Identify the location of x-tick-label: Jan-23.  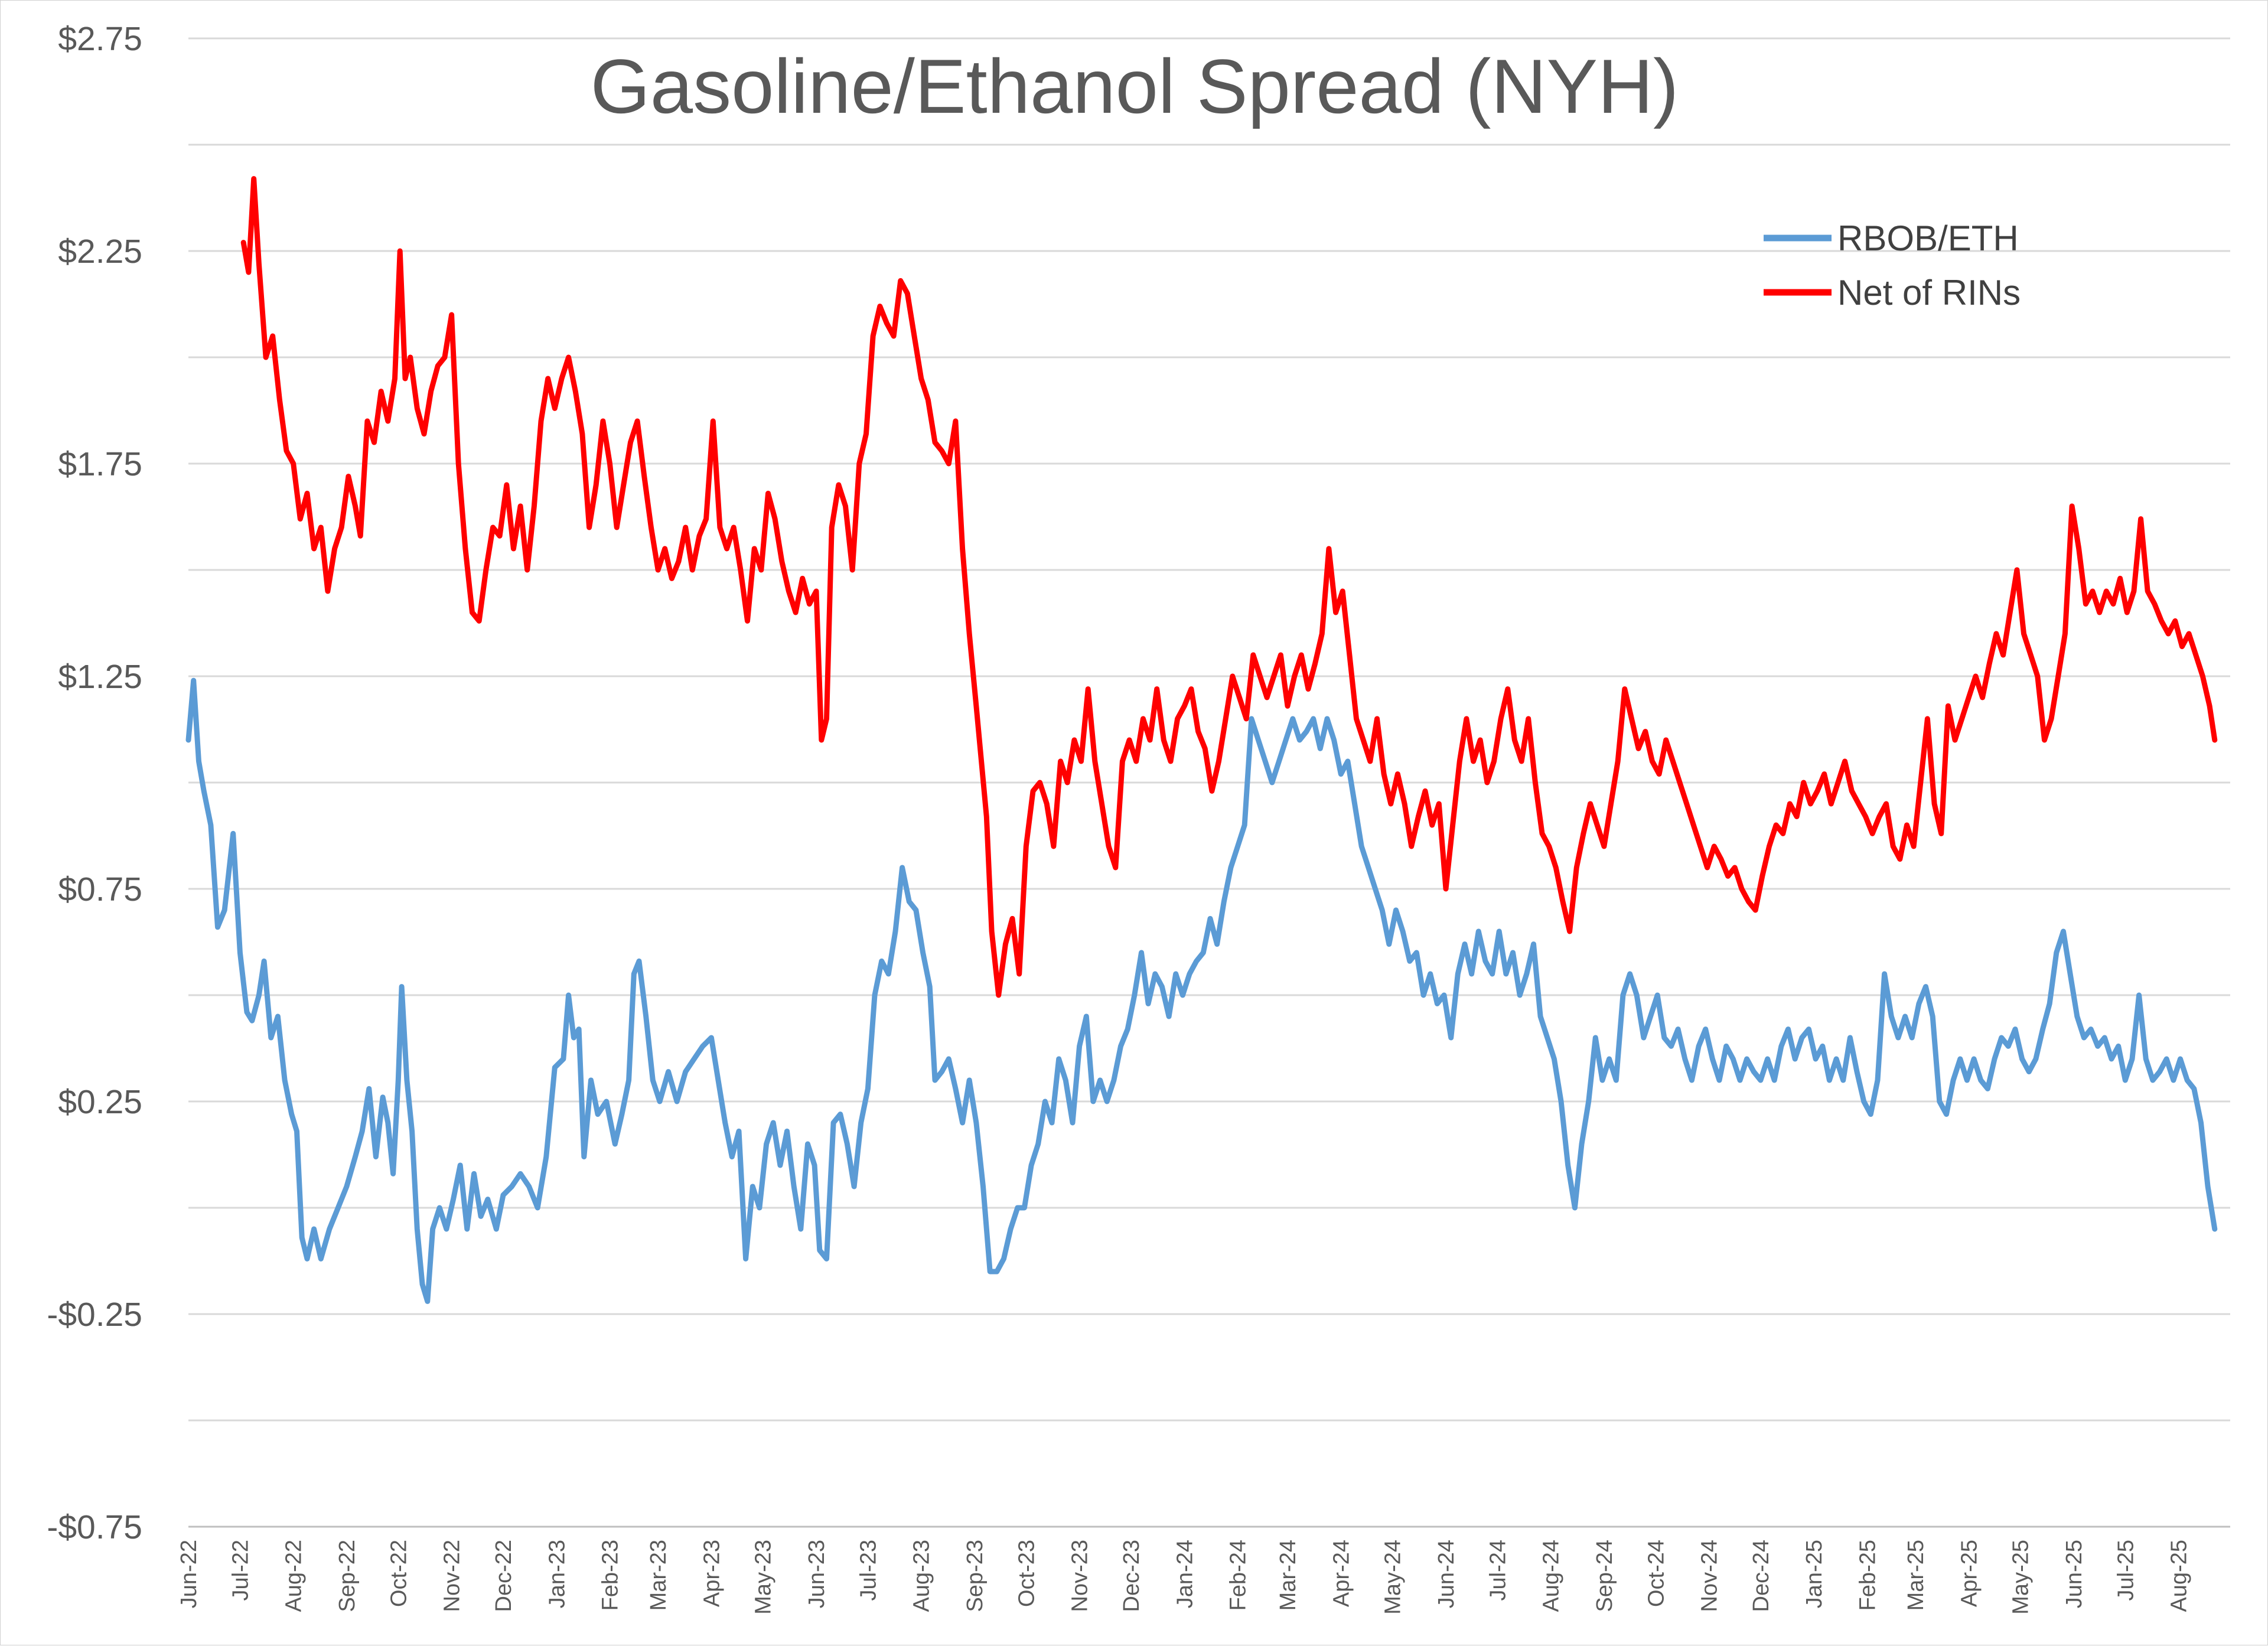
(557, 1574).